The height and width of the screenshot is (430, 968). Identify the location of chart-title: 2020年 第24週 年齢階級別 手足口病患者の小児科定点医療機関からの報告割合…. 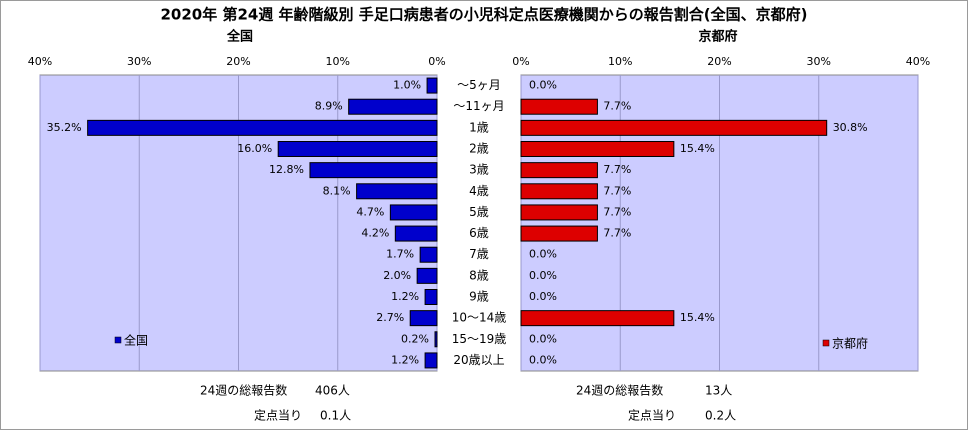
(483, 15).